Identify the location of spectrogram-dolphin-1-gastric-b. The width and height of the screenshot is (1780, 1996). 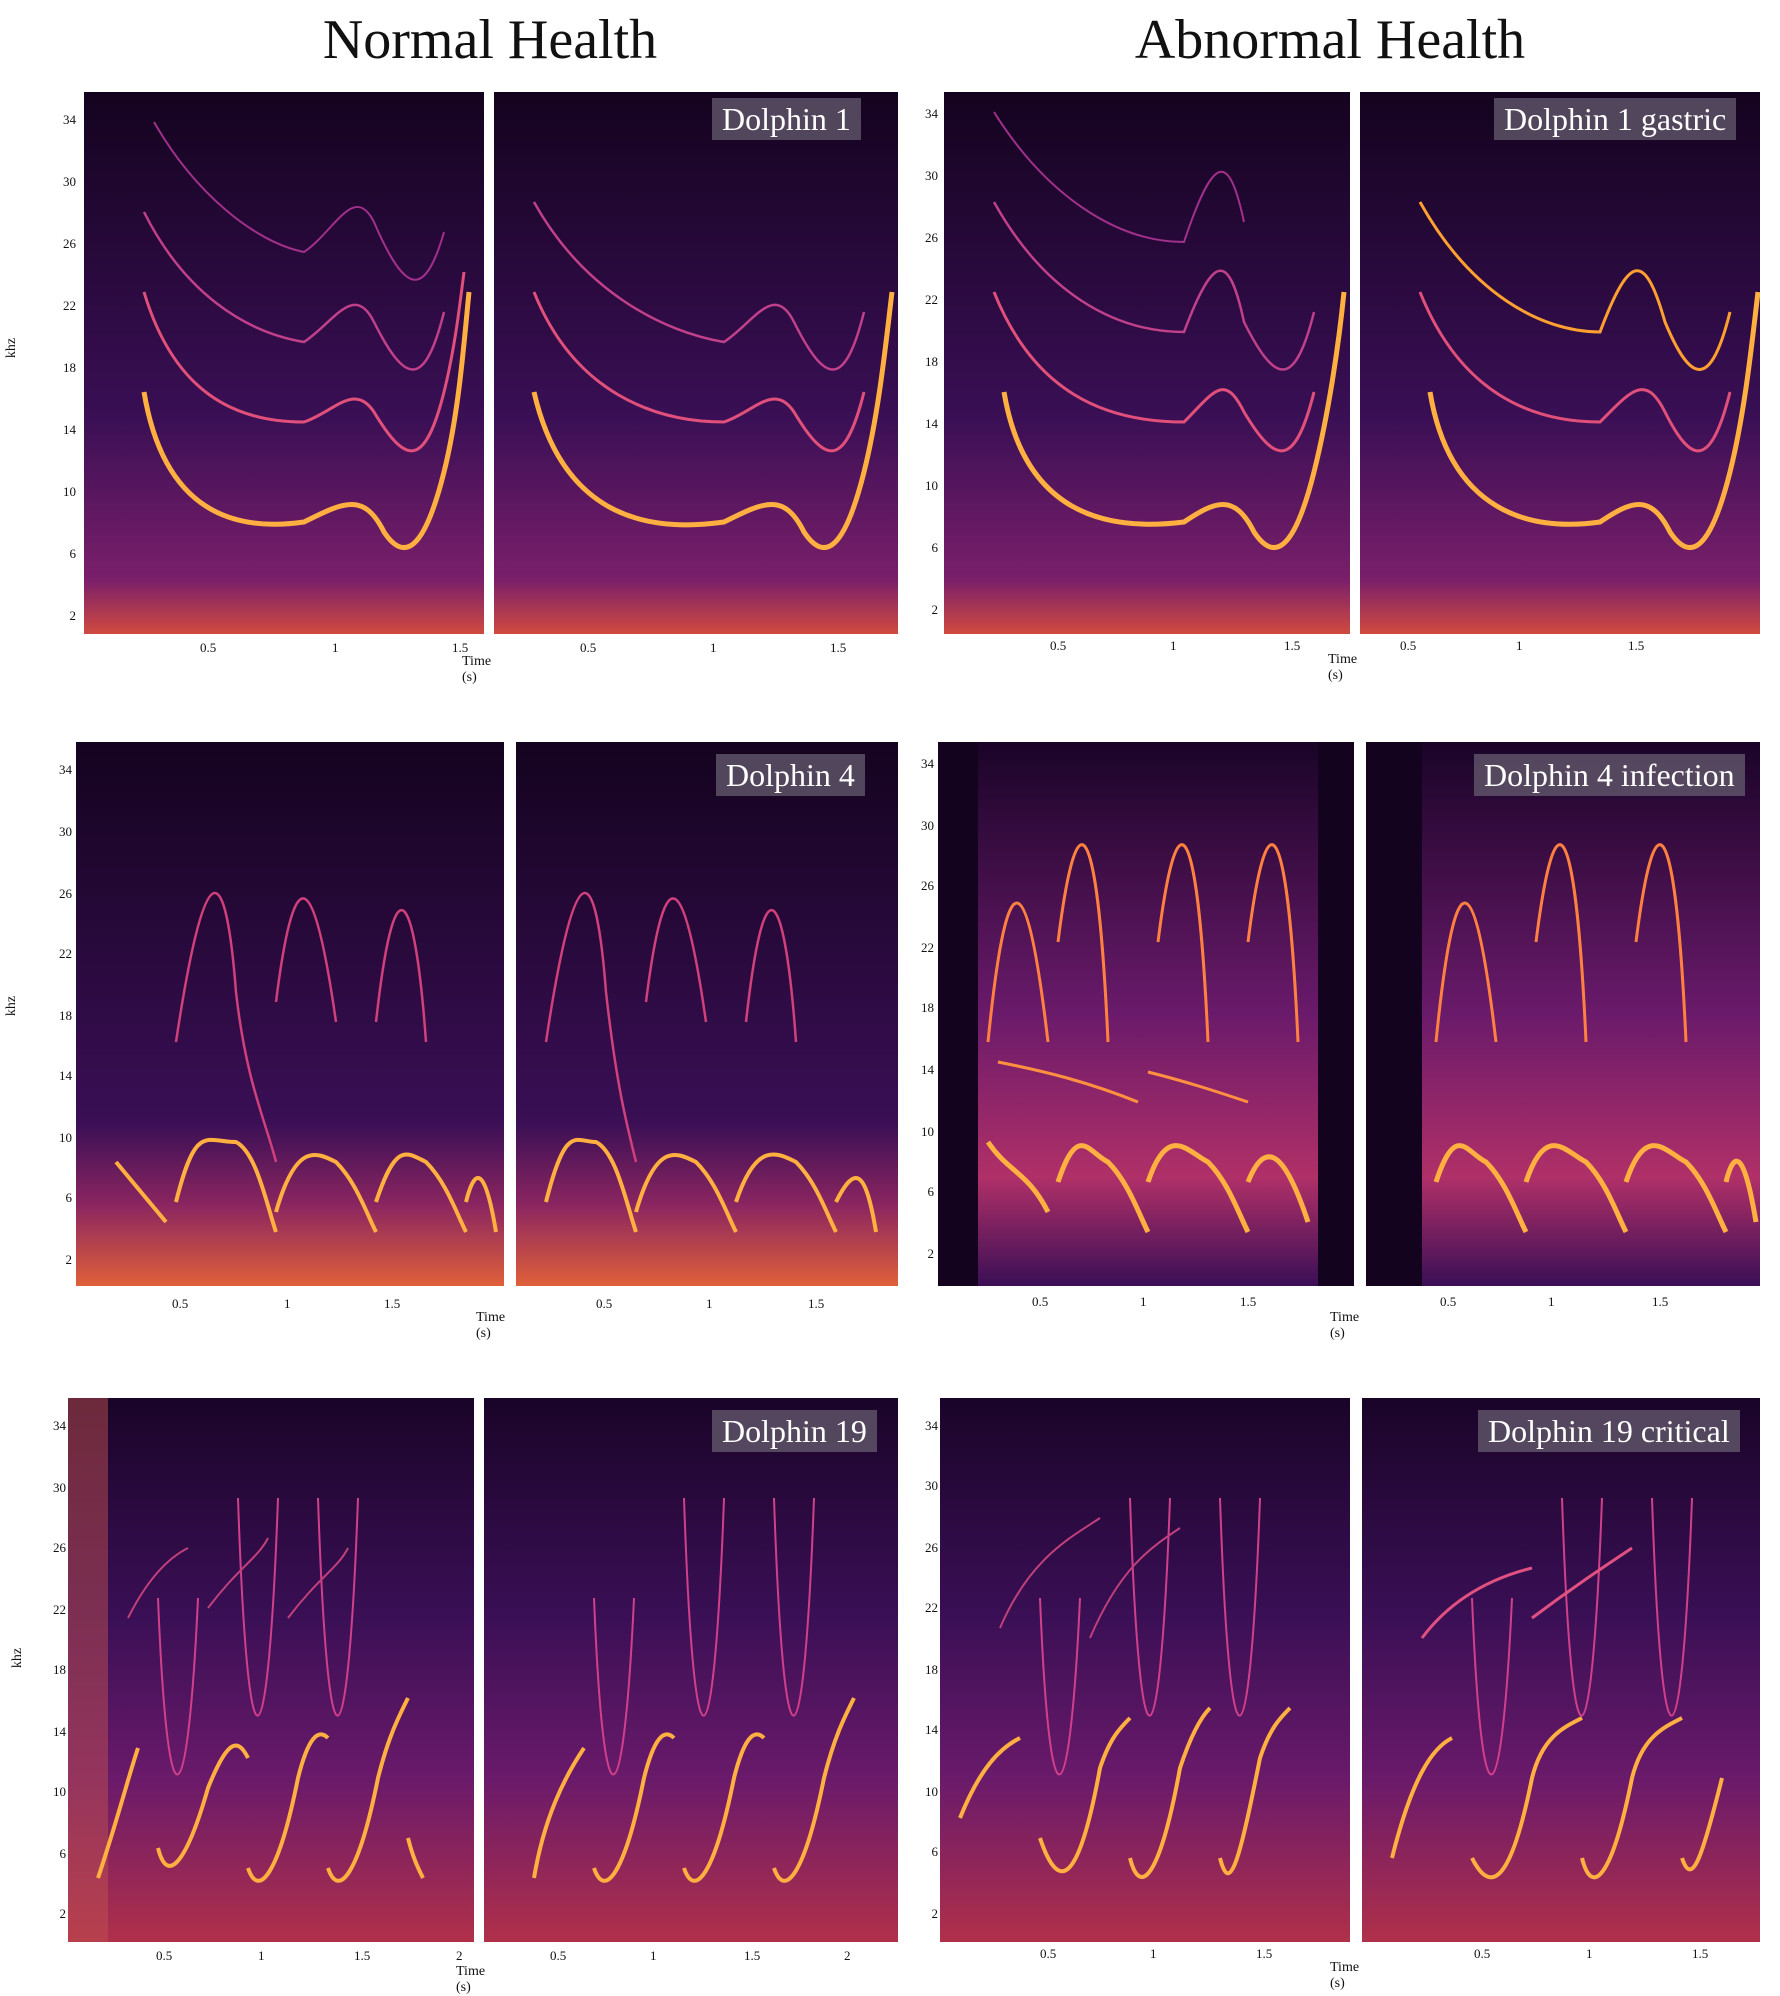
(1560, 363).